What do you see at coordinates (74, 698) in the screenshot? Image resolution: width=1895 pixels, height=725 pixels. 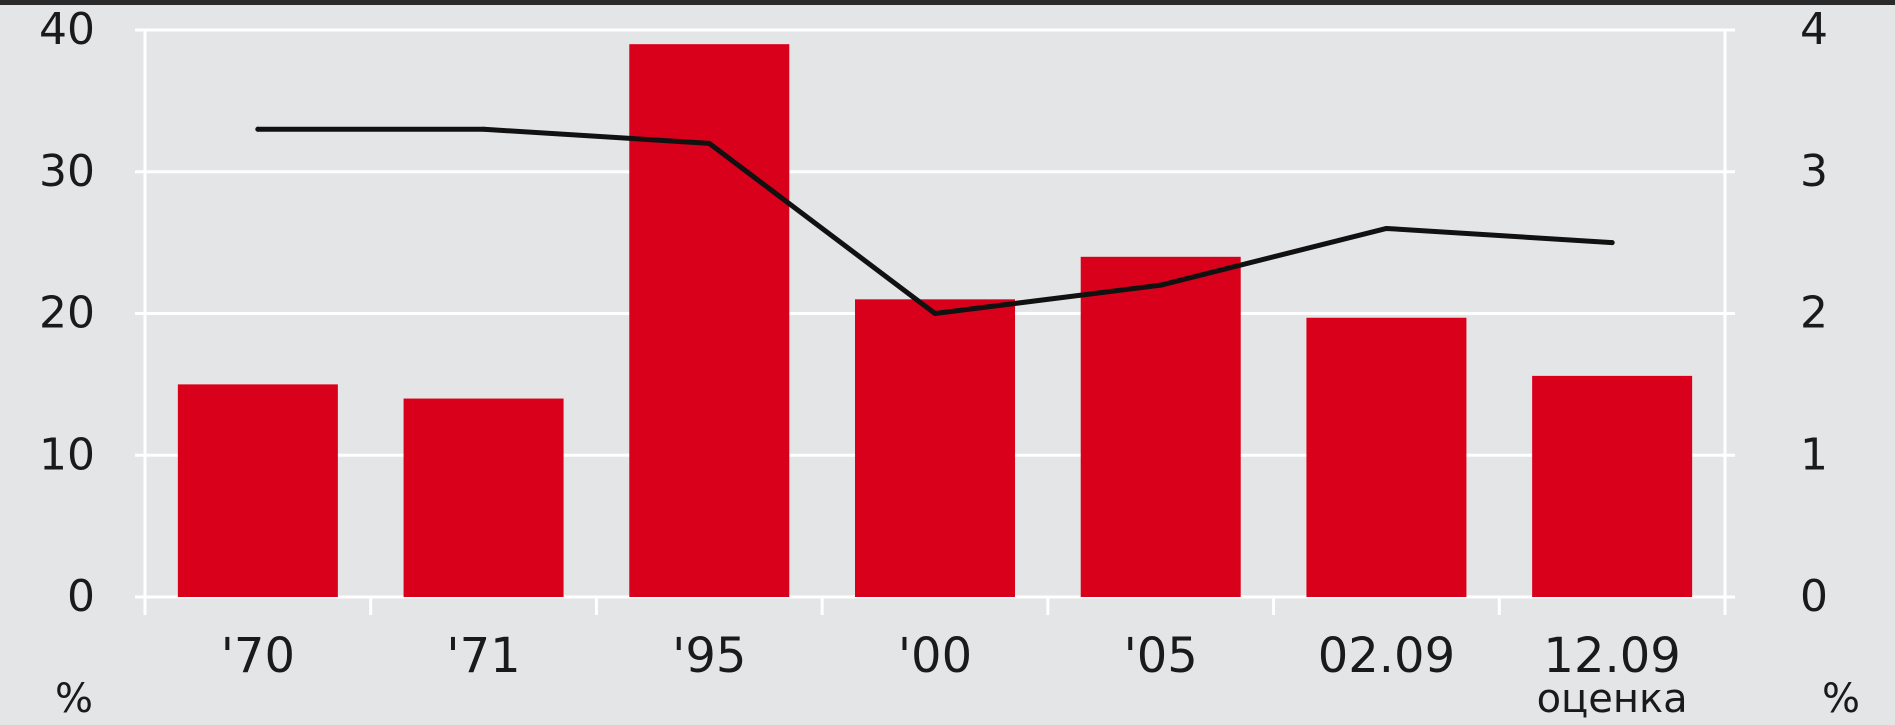 I see `left-axis-unit: %` at bounding box center [74, 698].